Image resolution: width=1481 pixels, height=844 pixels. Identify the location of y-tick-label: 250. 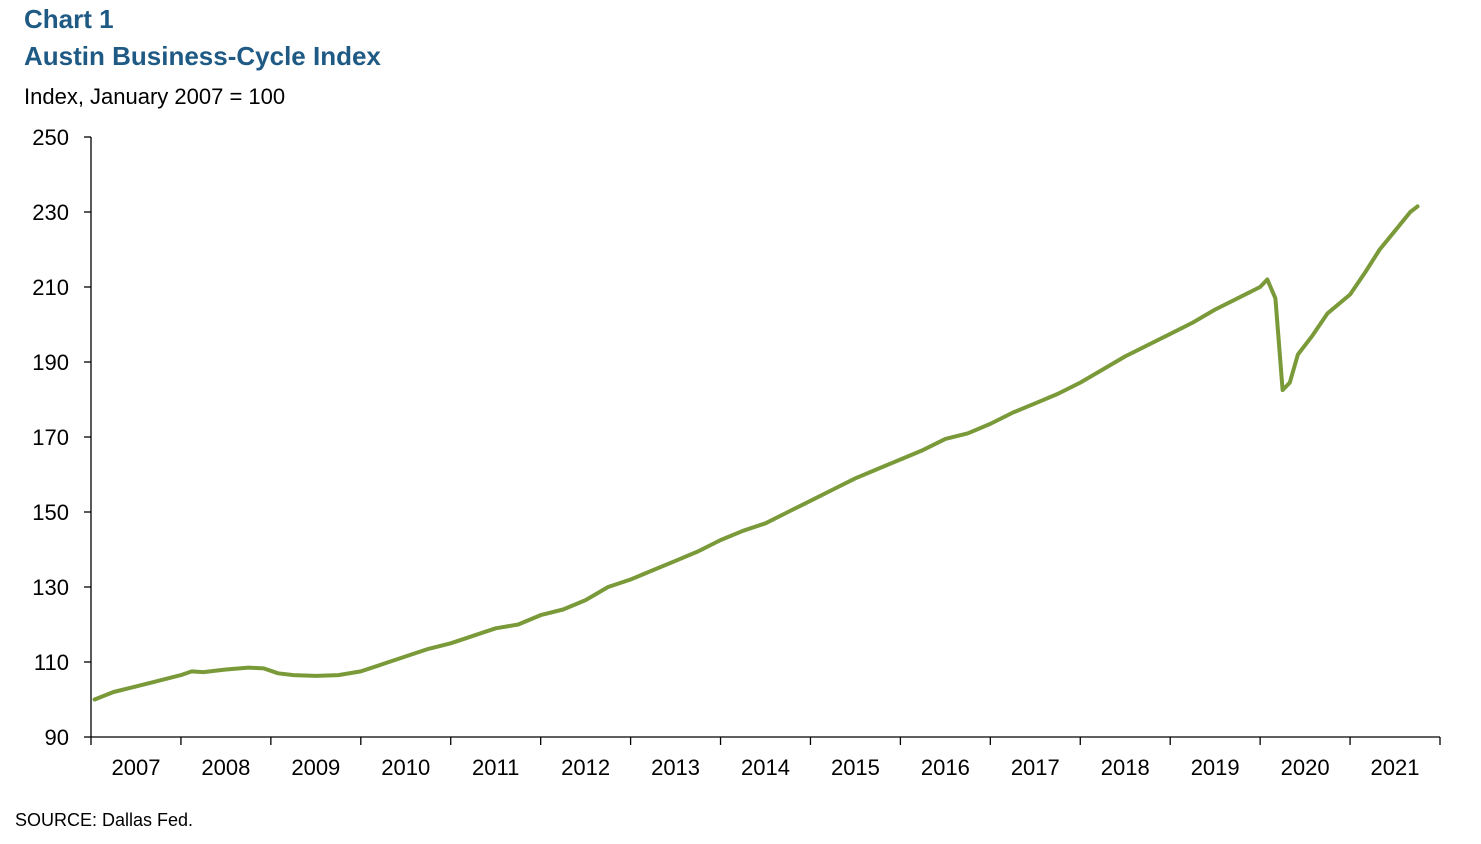
(50, 137).